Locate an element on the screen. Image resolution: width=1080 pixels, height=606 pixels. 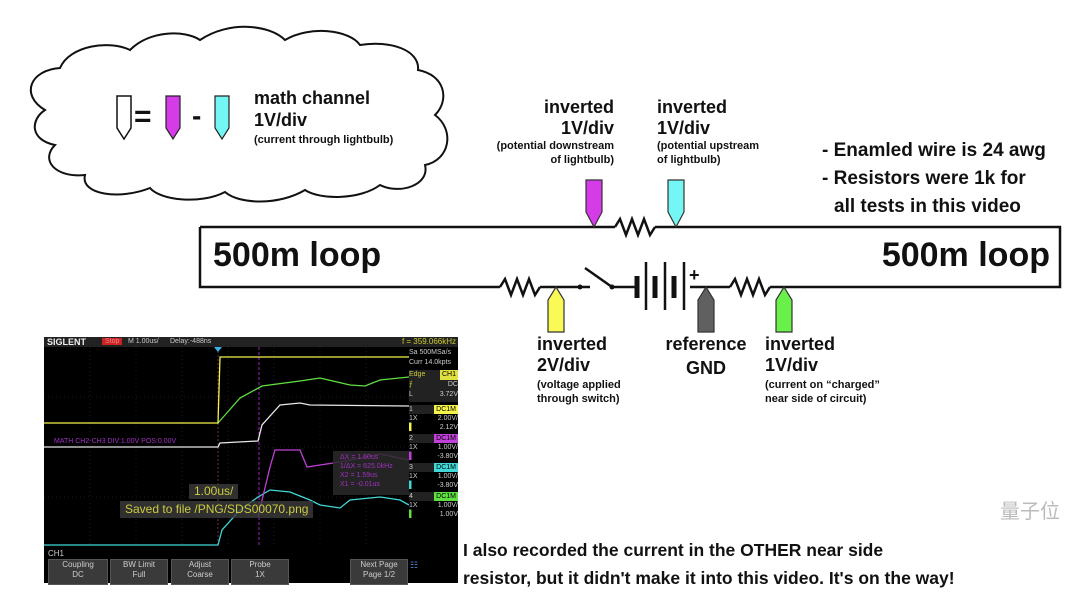
magenta-probe-icon is located at coordinates (594, 204).